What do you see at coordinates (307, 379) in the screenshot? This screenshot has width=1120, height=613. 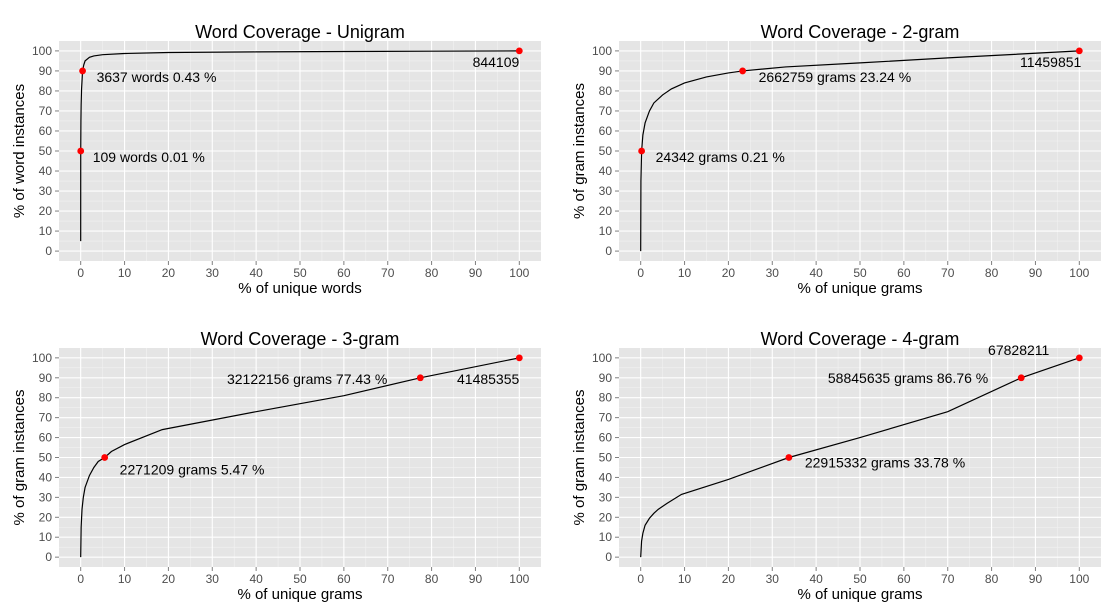 I see `point-annotation: 32122156 grams 77.43 %` at bounding box center [307, 379].